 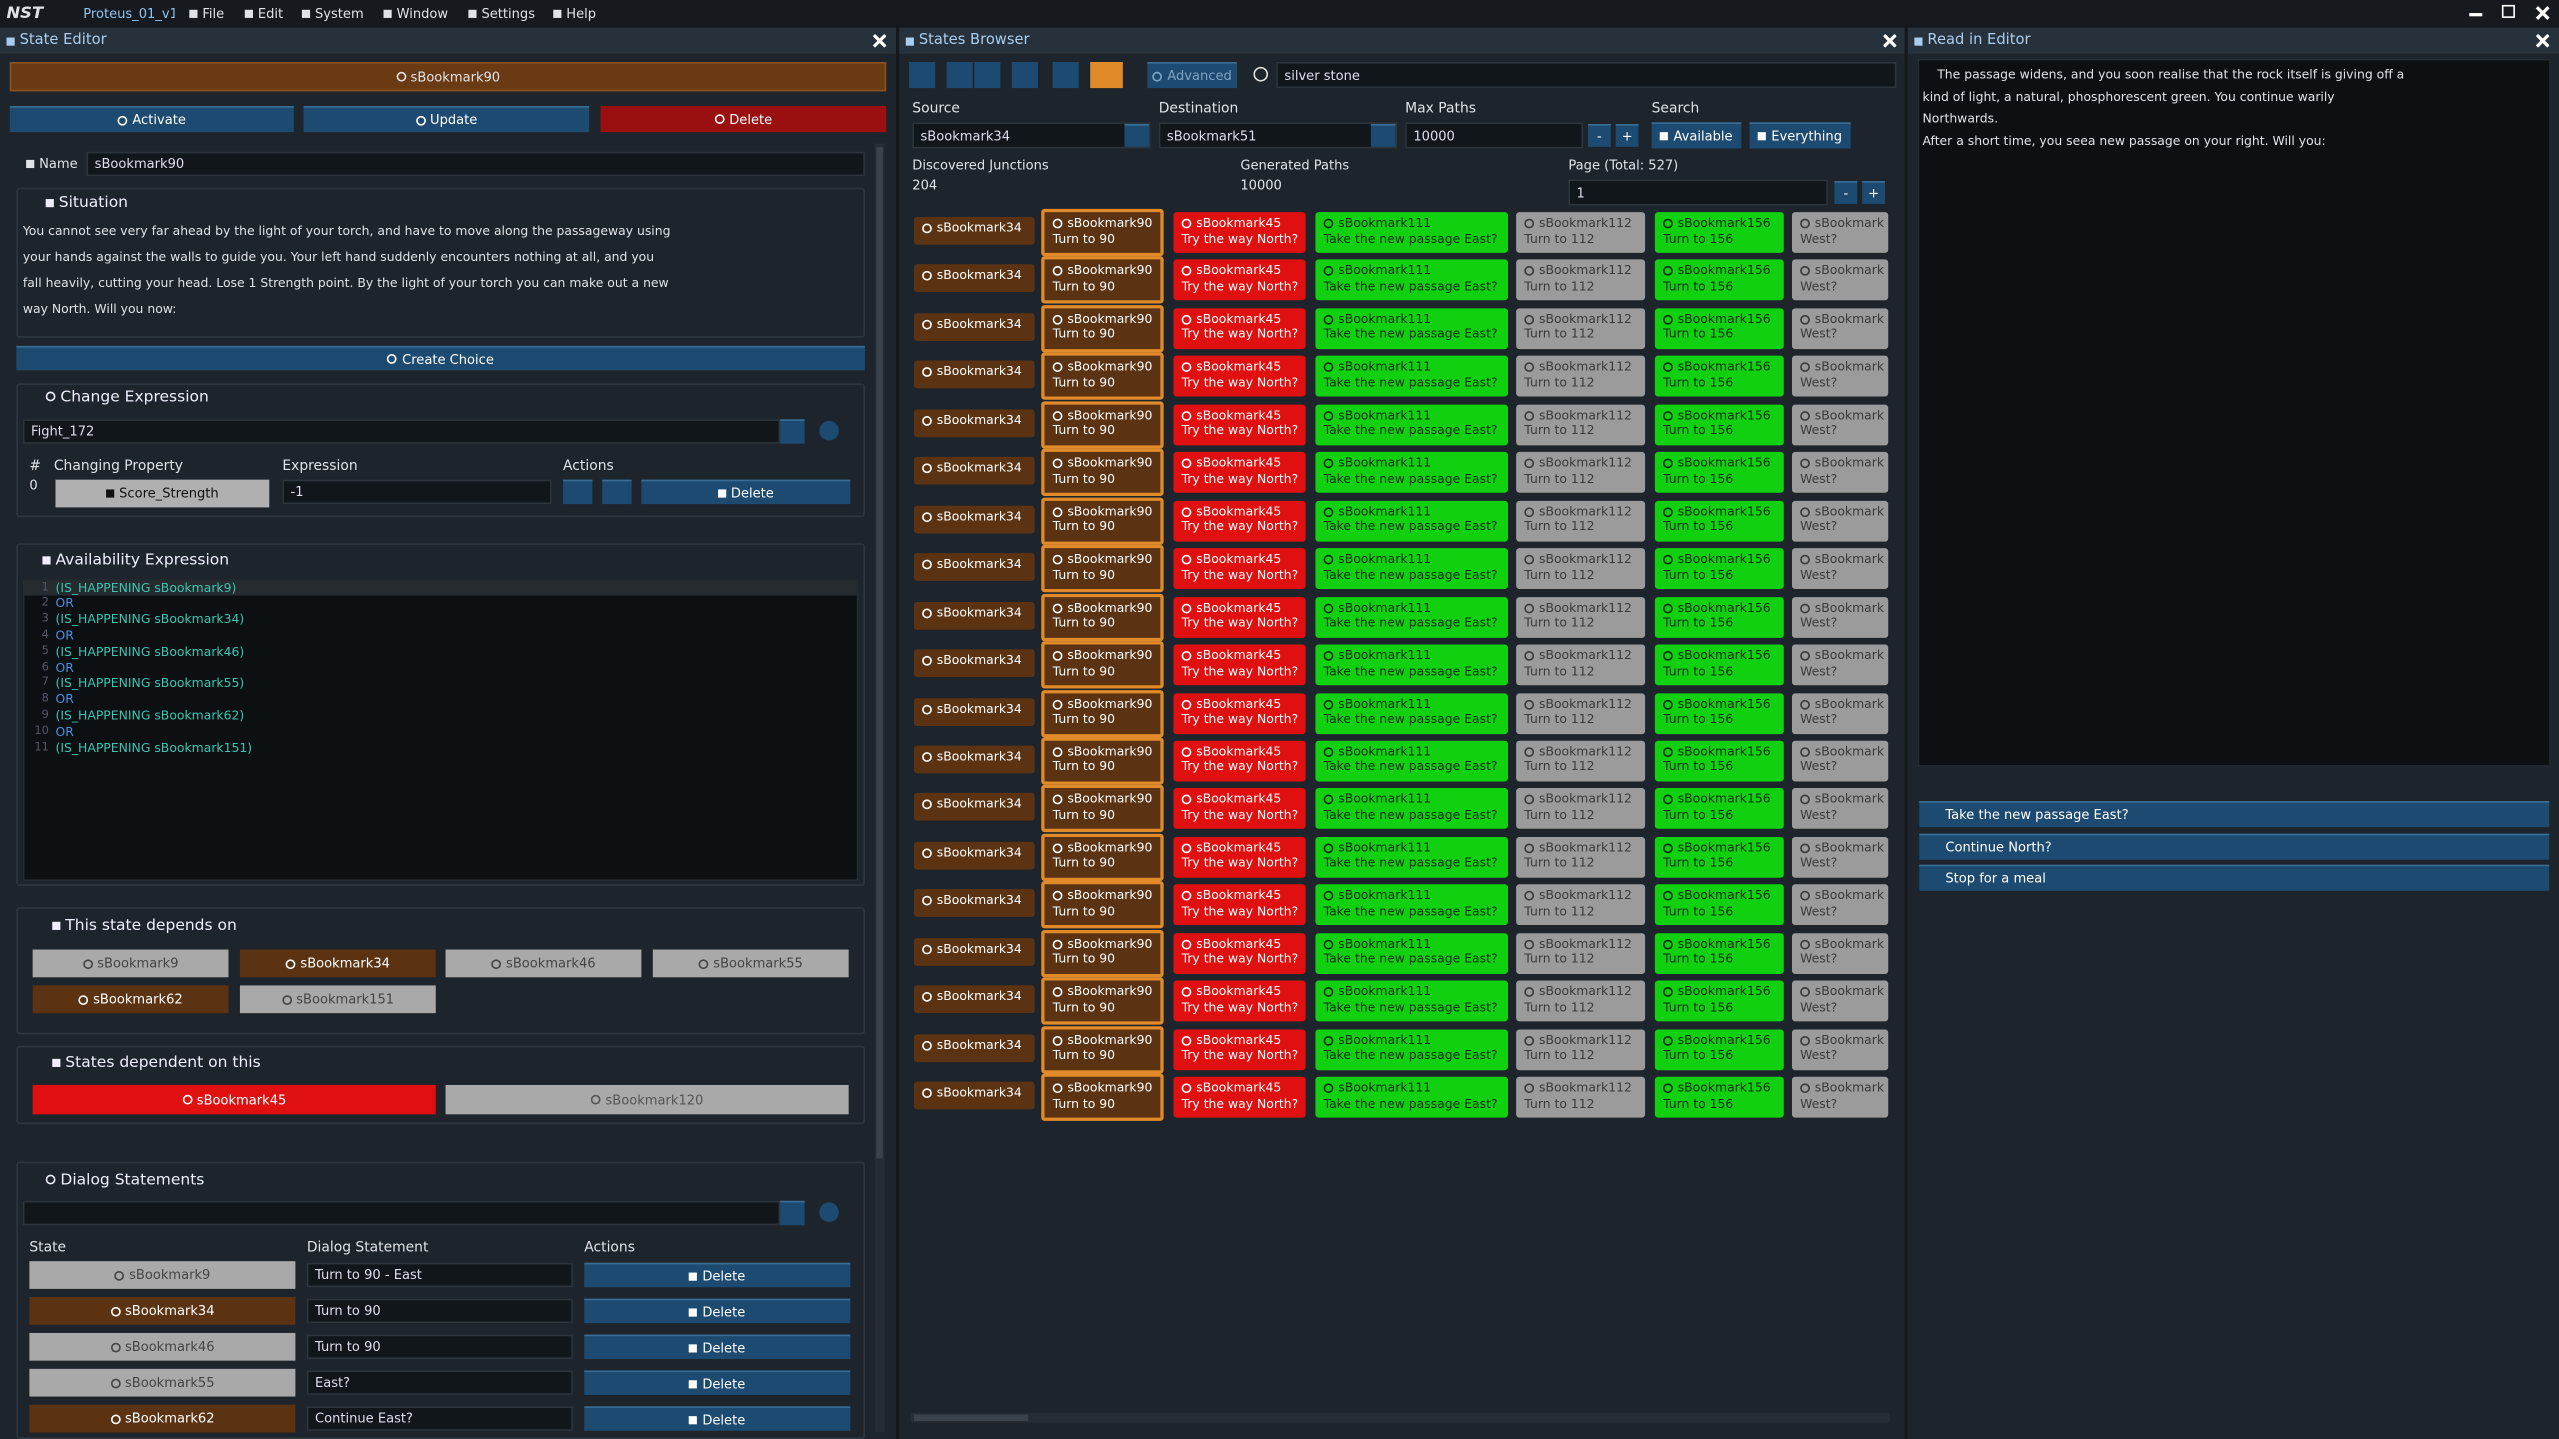 I want to click on page-prev-button: -, so click(x=1846, y=192).